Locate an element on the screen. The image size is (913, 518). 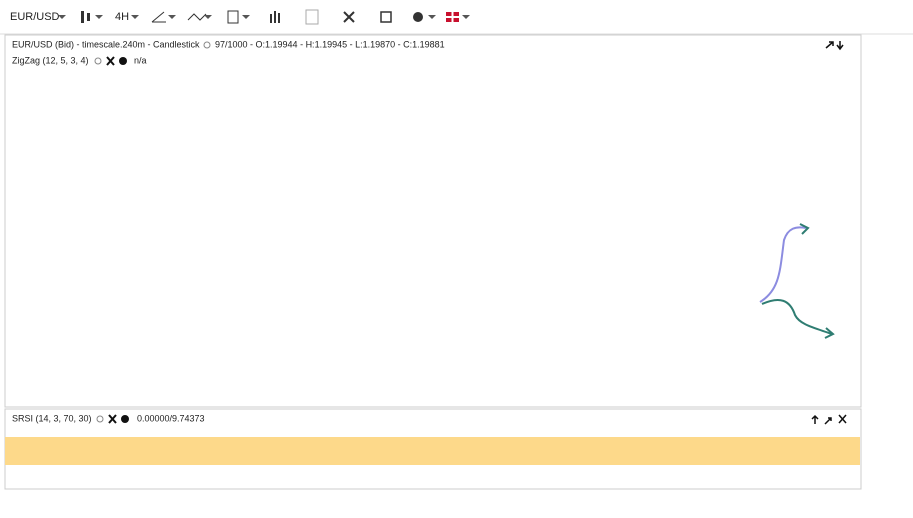
pane-controls is located at coordinates (834, 46).